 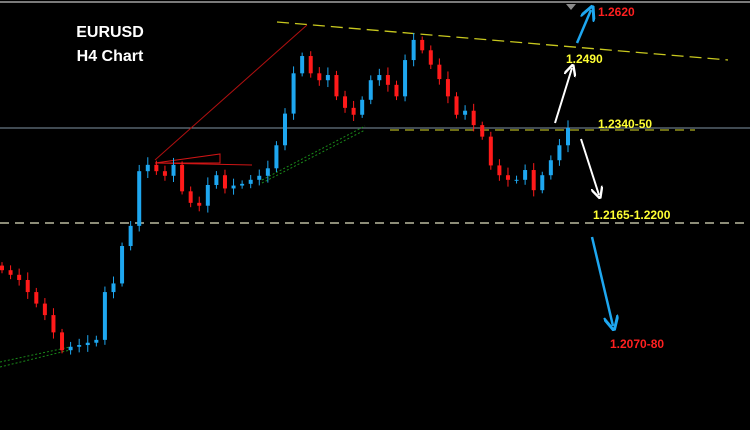 I want to click on chart-subtitle: H4 Chart, so click(x=110, y=56).